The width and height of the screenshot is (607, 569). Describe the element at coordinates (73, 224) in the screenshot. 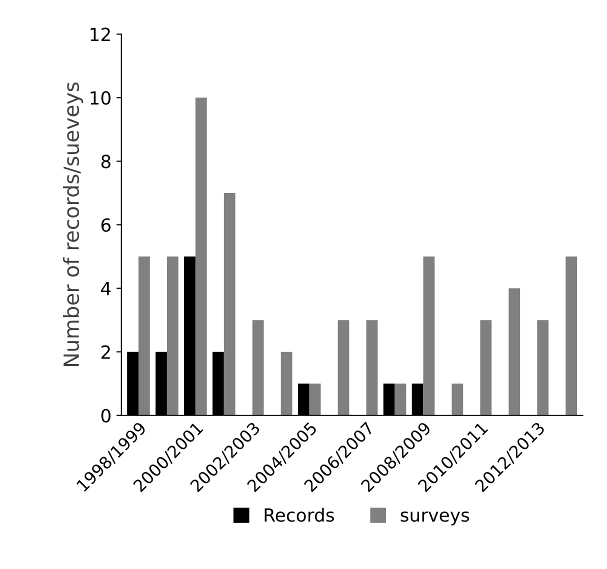

I see `y-axis-title: Number of records/sueveys` at that location.